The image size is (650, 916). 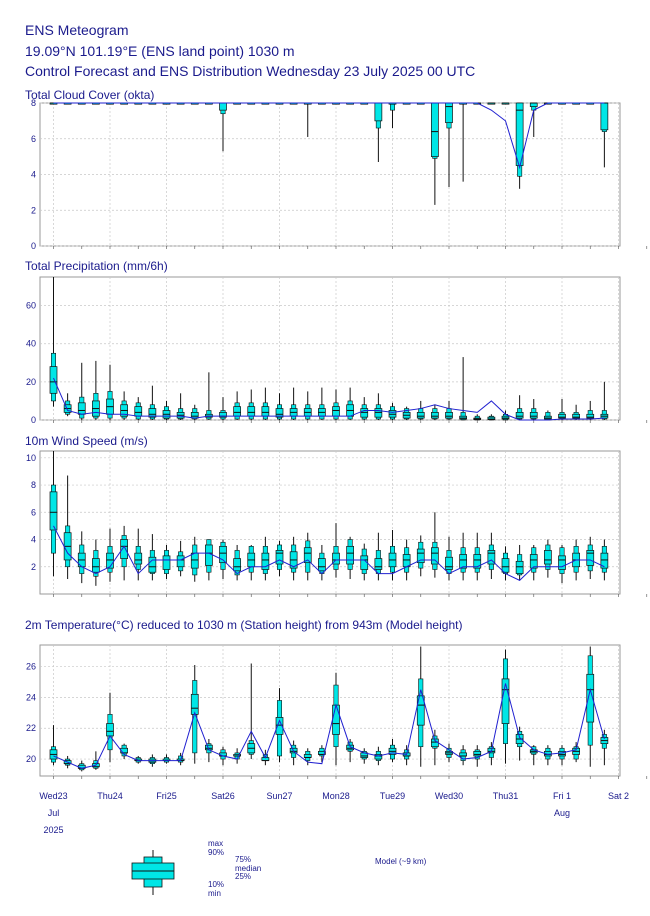 What do you see at coordinates (86, 441) in the screenshot?
I see `panel-title: 10m Wind Speed (m/s)` at bounding box center [86, 441].